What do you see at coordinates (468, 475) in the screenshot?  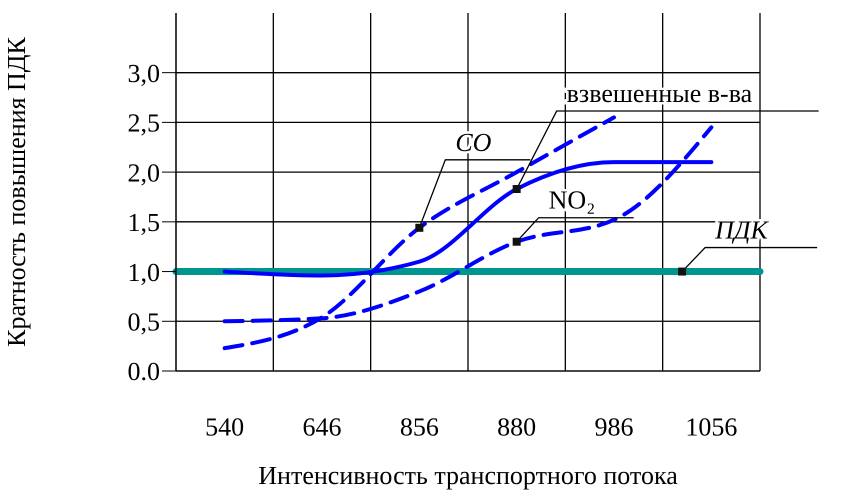 I see `x-axis-title: Интенсивность транспортного потока` at bounding box center [468, 475].